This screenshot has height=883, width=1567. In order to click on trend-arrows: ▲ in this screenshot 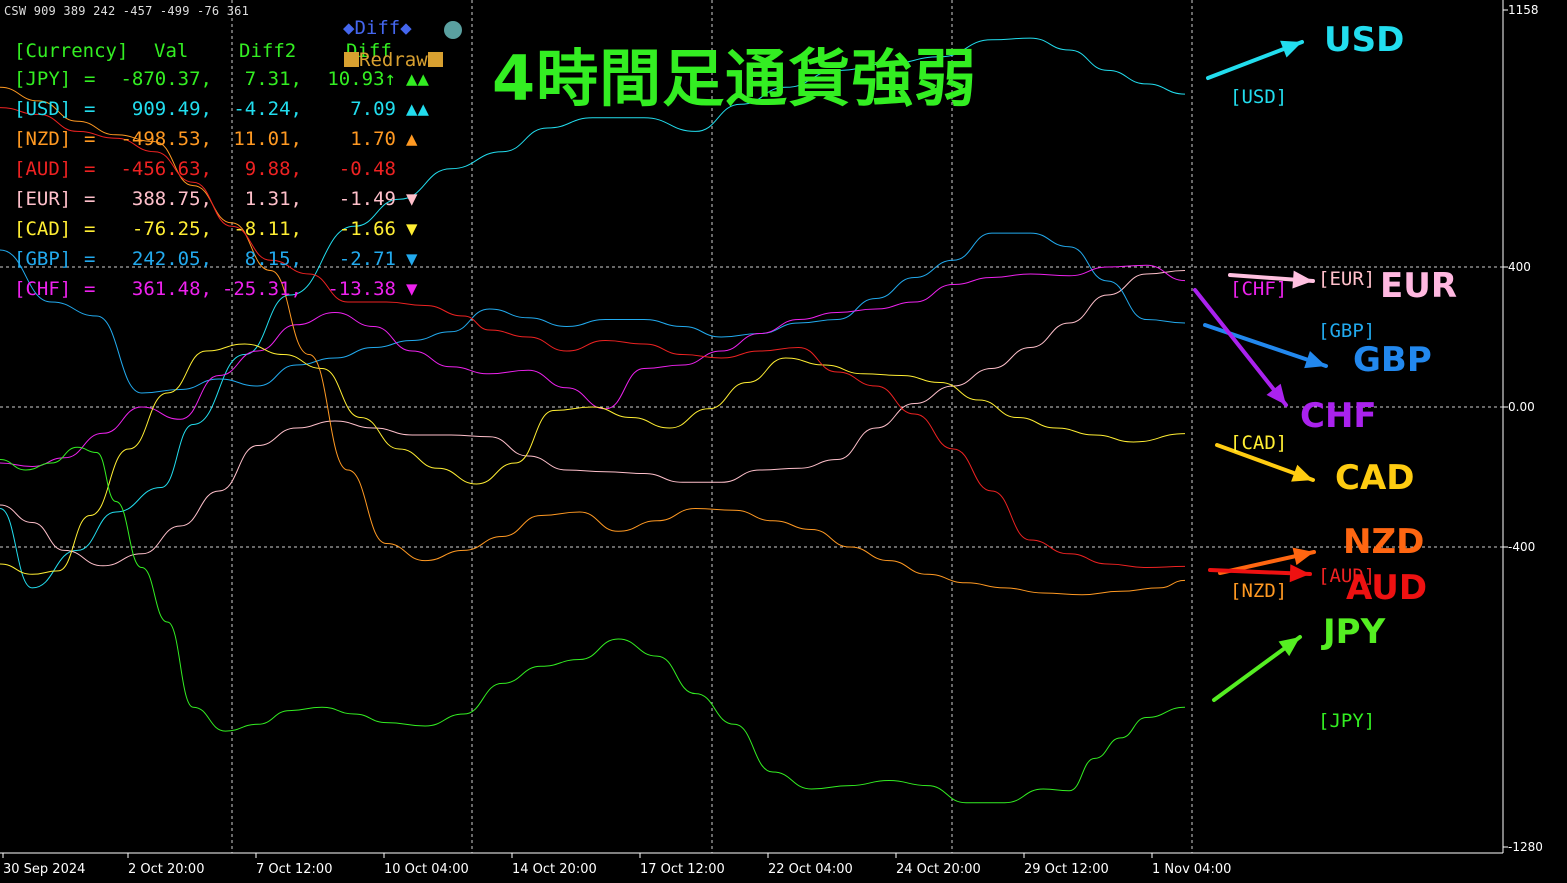, I will do `click(412, 139)`.